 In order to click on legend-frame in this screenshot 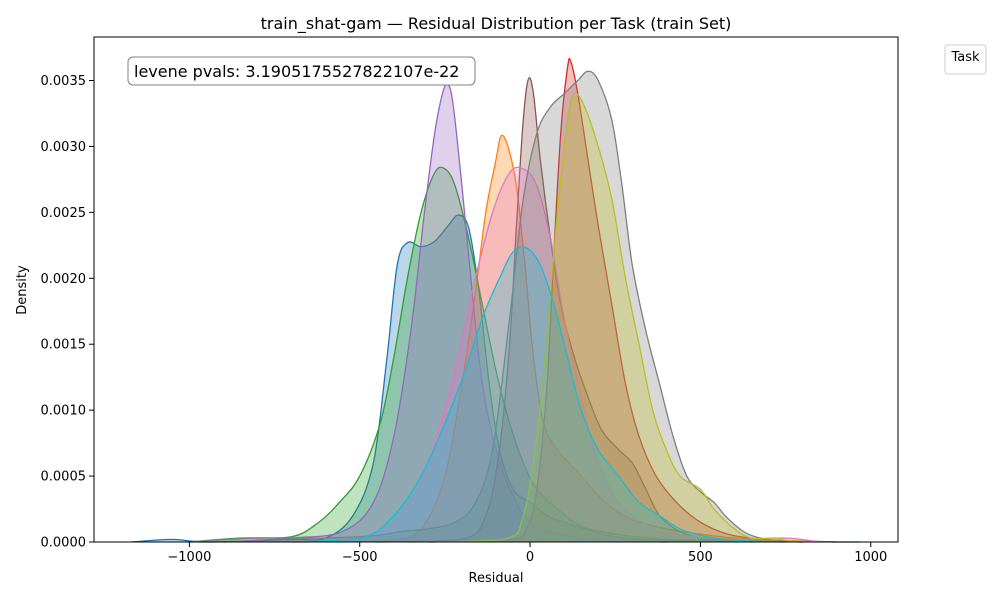, I will do `click(965, 59)`.